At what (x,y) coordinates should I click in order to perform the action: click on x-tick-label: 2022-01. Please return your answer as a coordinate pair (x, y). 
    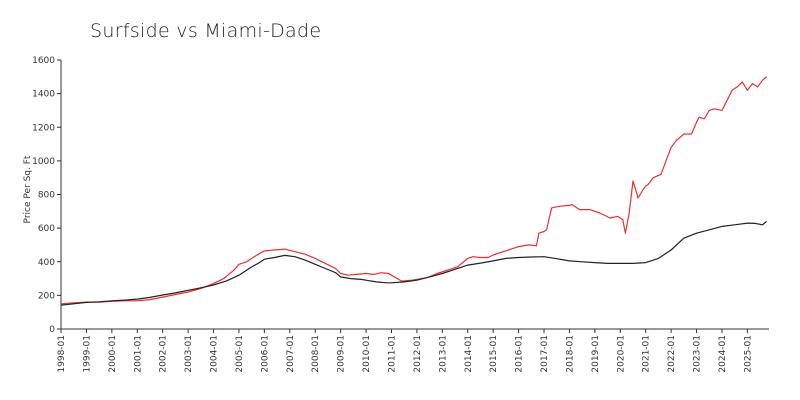
    Looking at the image, I should click on (672, 354).